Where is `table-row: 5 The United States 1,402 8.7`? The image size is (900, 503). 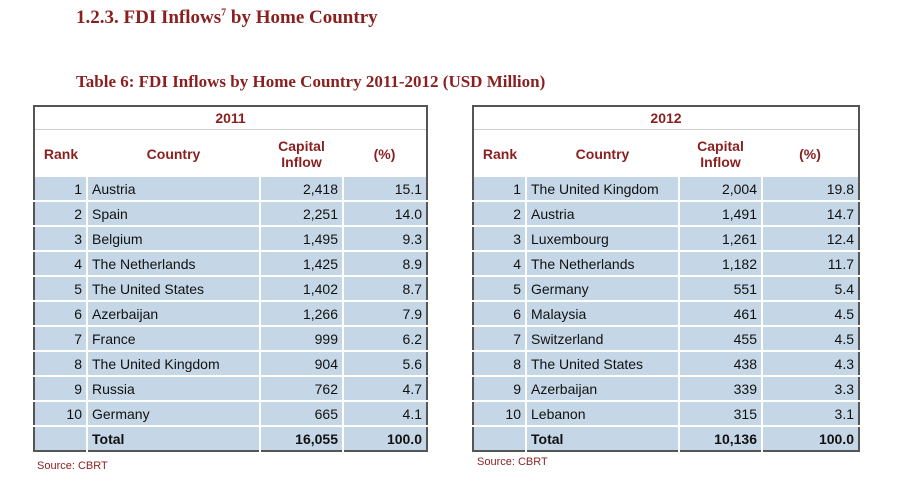
table-row: 5 The United States 1,402 8.7 is located at coordinates (230, 288).